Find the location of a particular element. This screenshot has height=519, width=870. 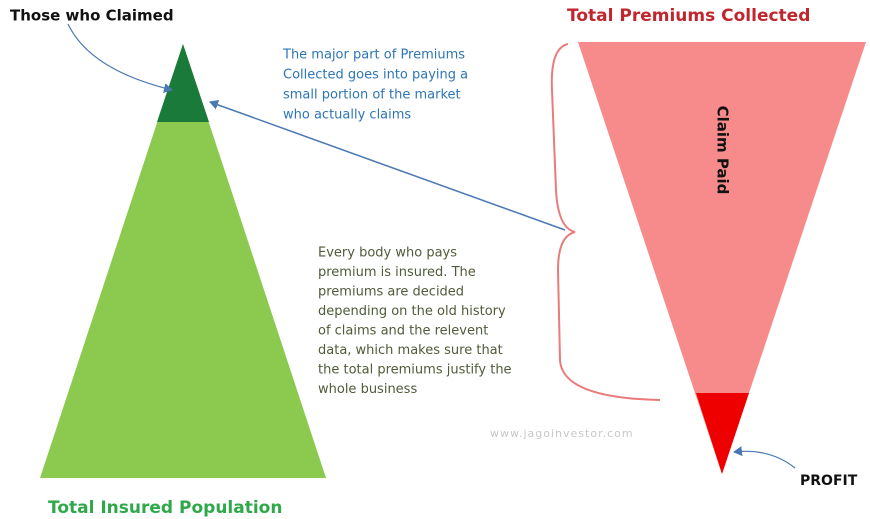

note-line: whole business is located at coordinates (367, 389).